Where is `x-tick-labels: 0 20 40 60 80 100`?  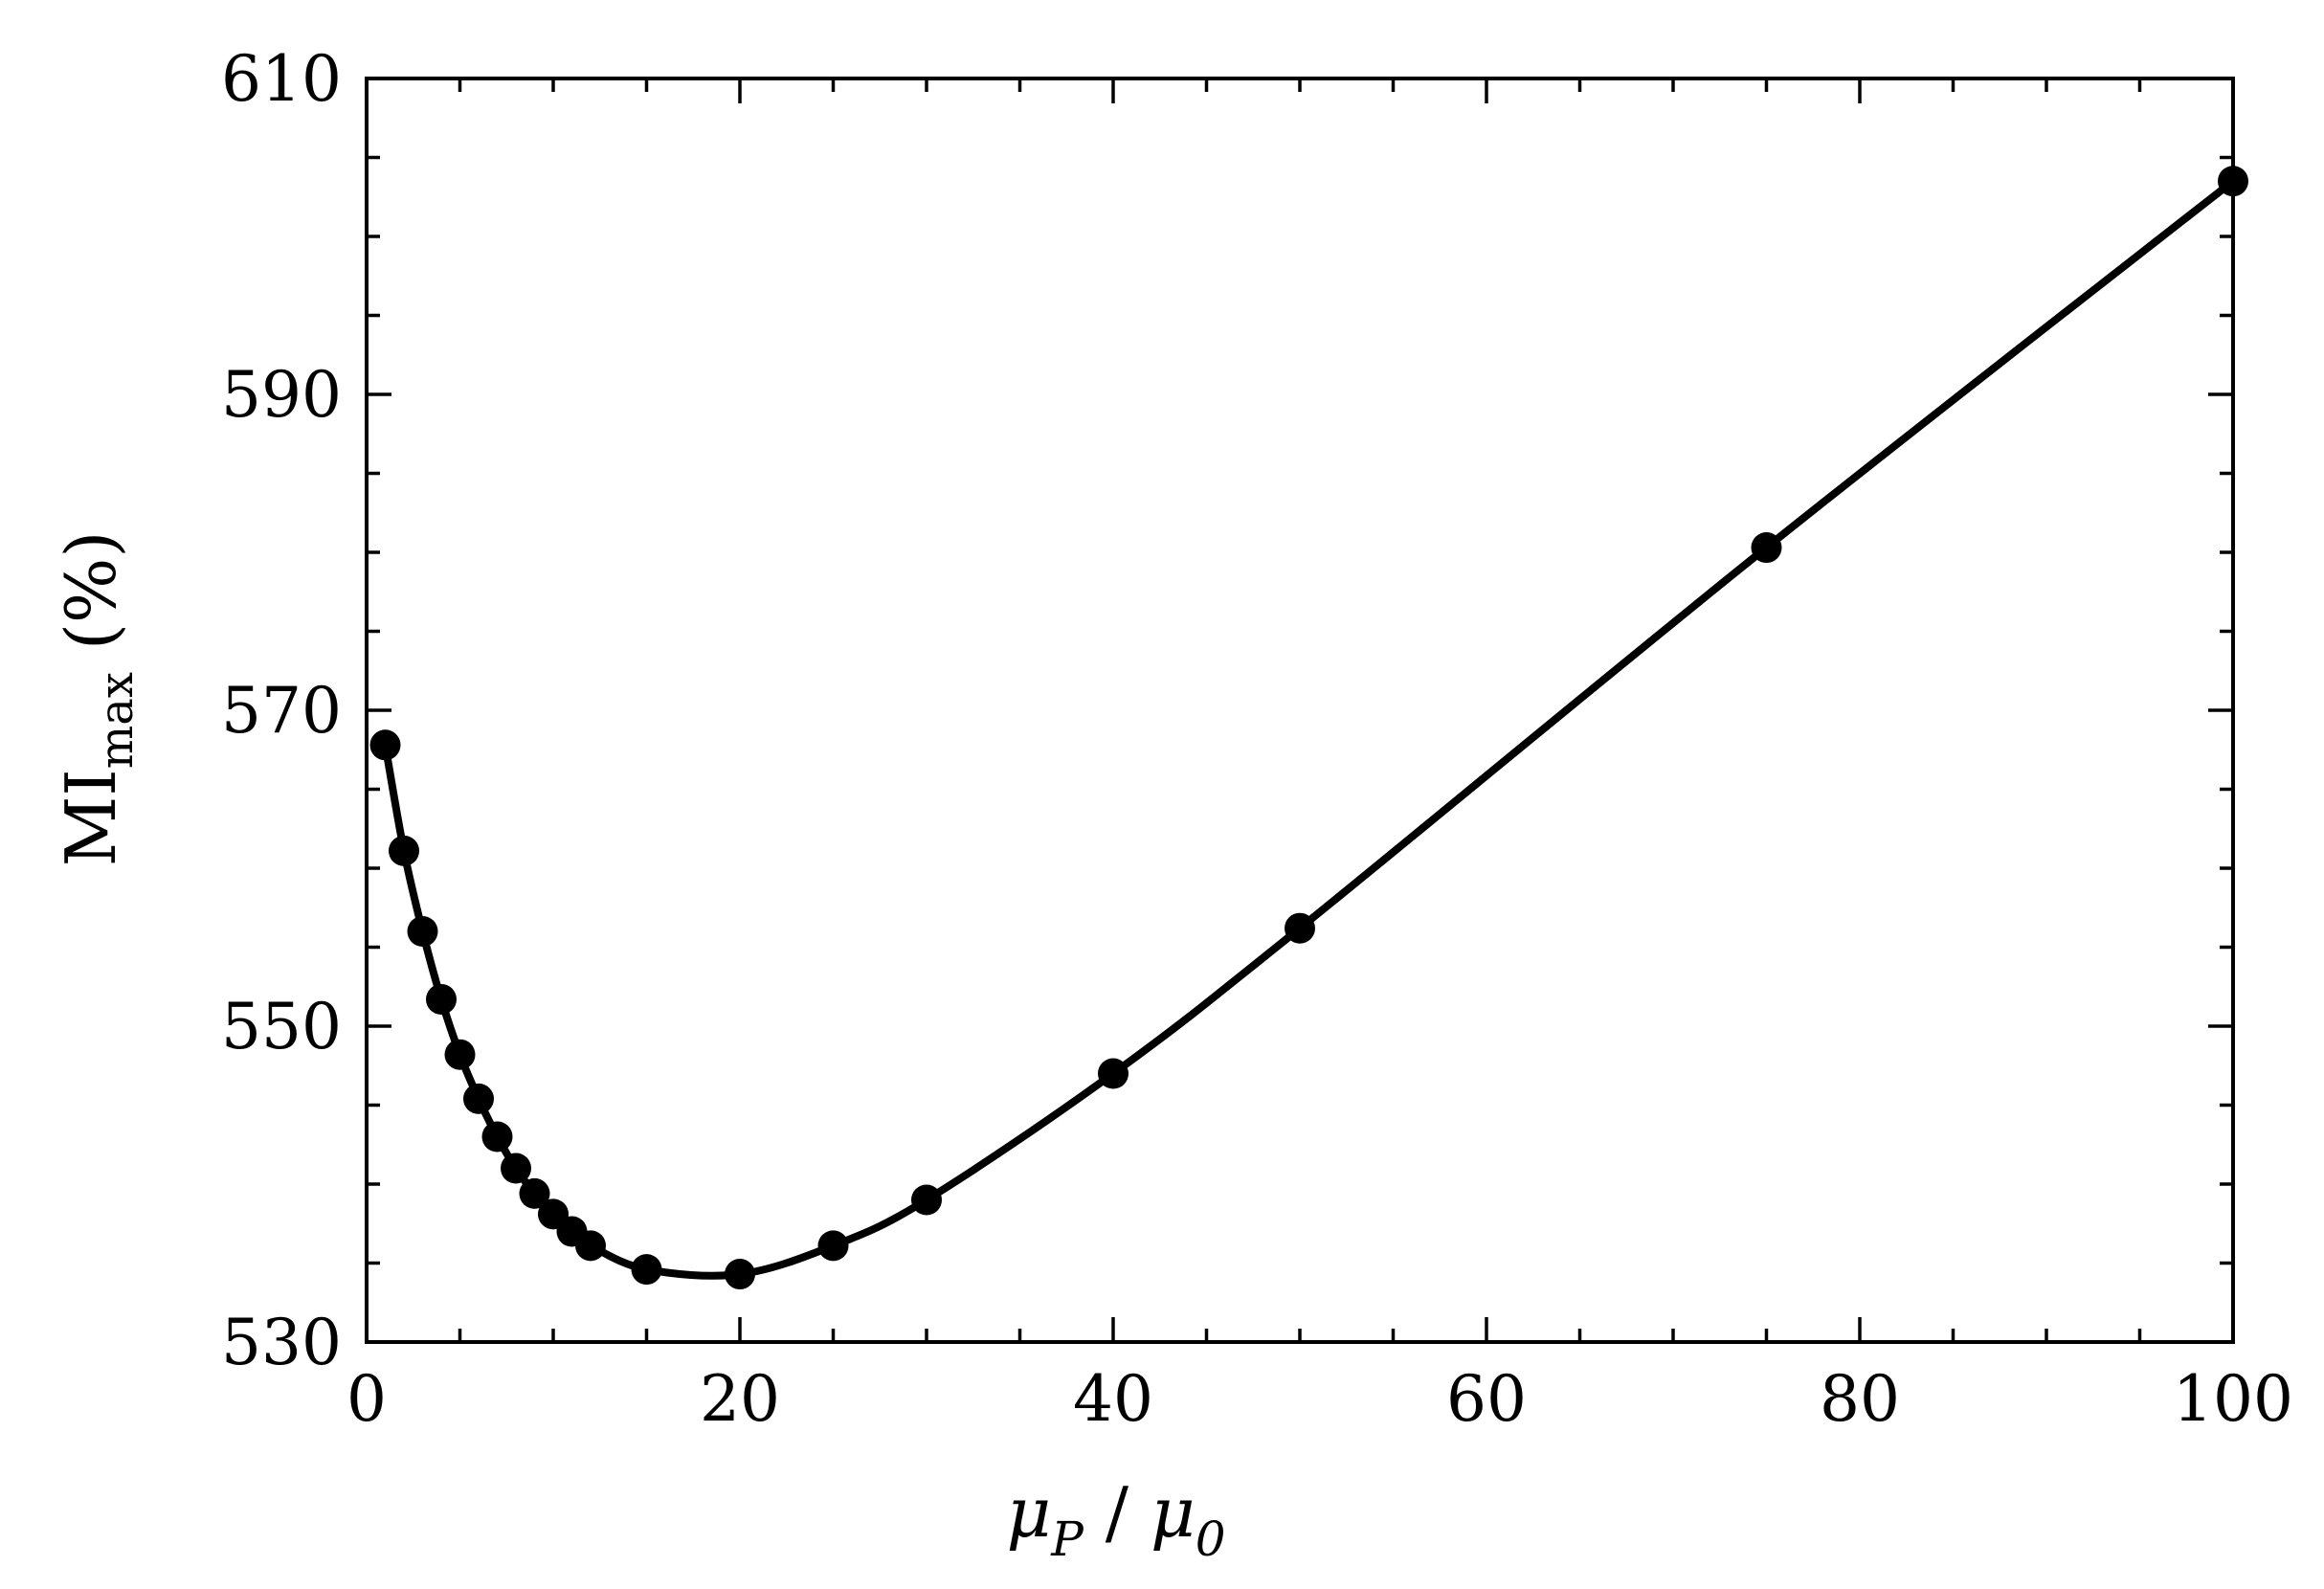
x-tick-labels: 0 20 40 60 80 100 is located at coordinates (1319, 1399).